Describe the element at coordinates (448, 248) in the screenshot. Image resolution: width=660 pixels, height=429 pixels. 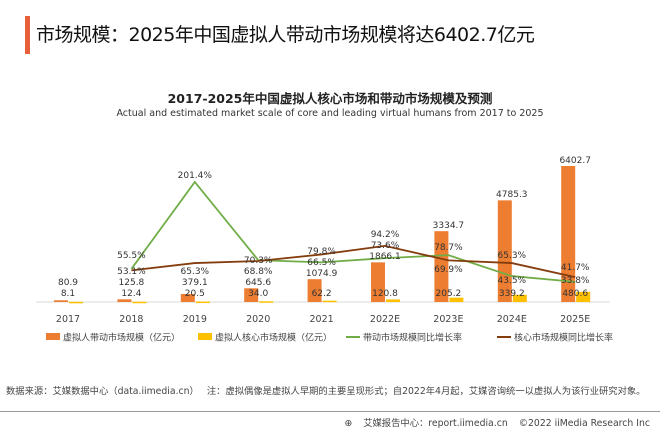
I see `line-driven-growth-label: 78.7%` at that location.